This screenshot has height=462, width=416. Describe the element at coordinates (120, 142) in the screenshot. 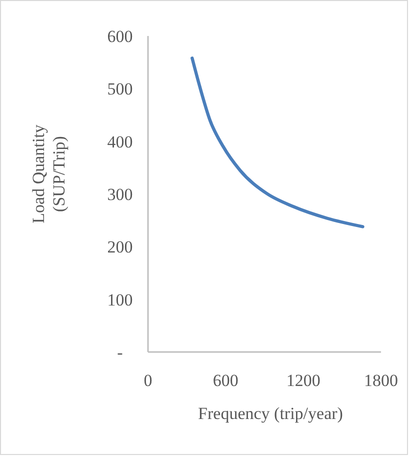

I see `y-tick-label: 400` at that location.